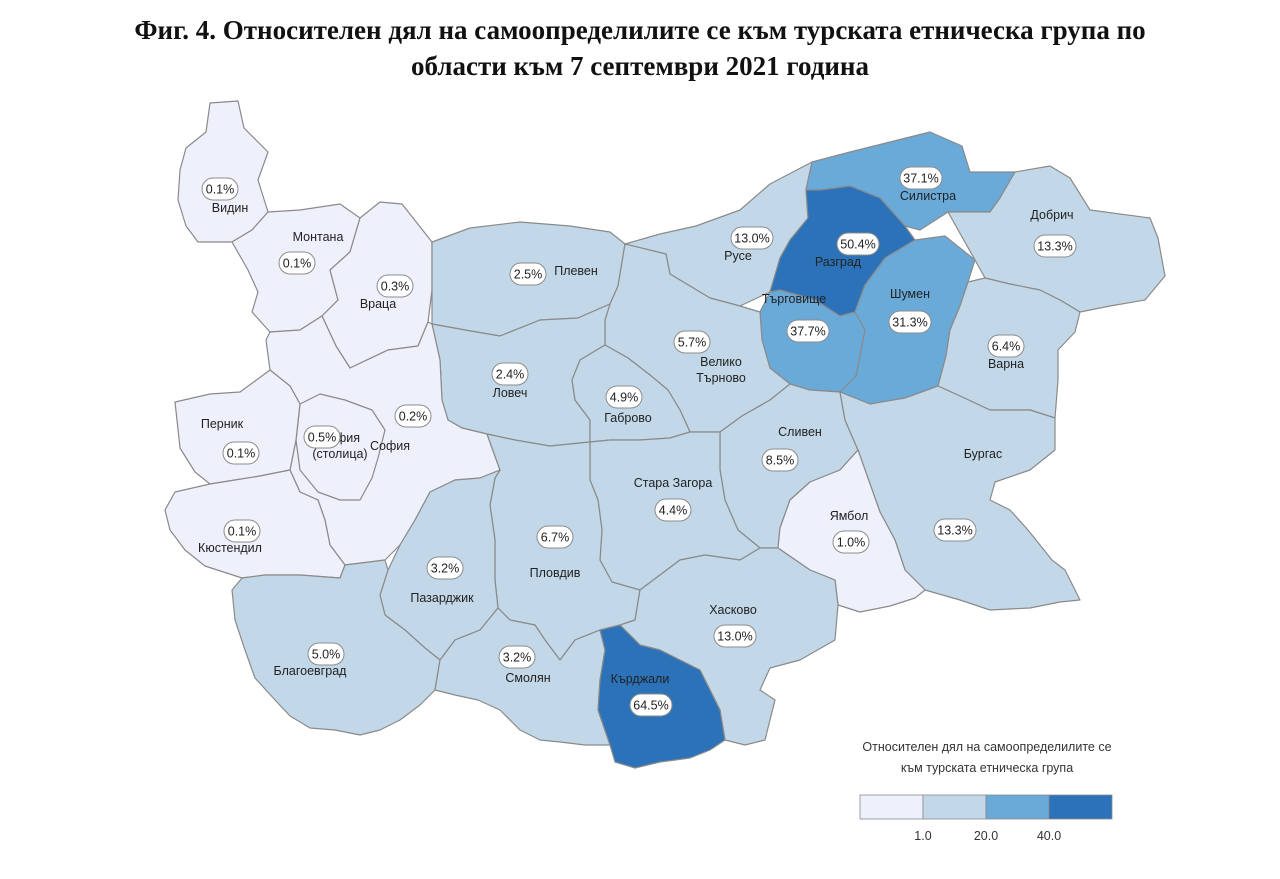 This screenshot has height=879, width=1280. What do you see at coordinates (922, 836) in the screenshot?
I see `legend-tick-1: 1.0` at bounding box center [922, 836].